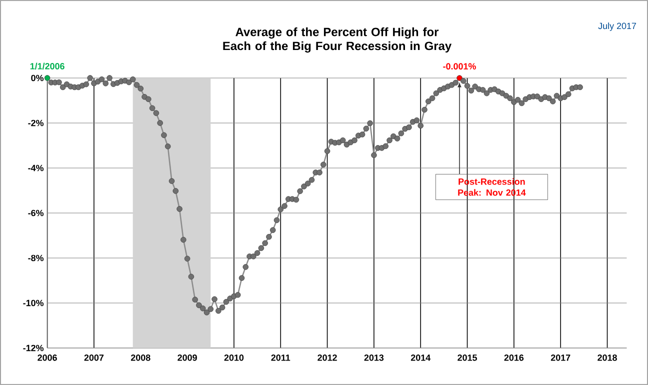  Describe the element at coordinates (33, 303) in the screenshot. I see `y-tick-label: -10%` at that location.